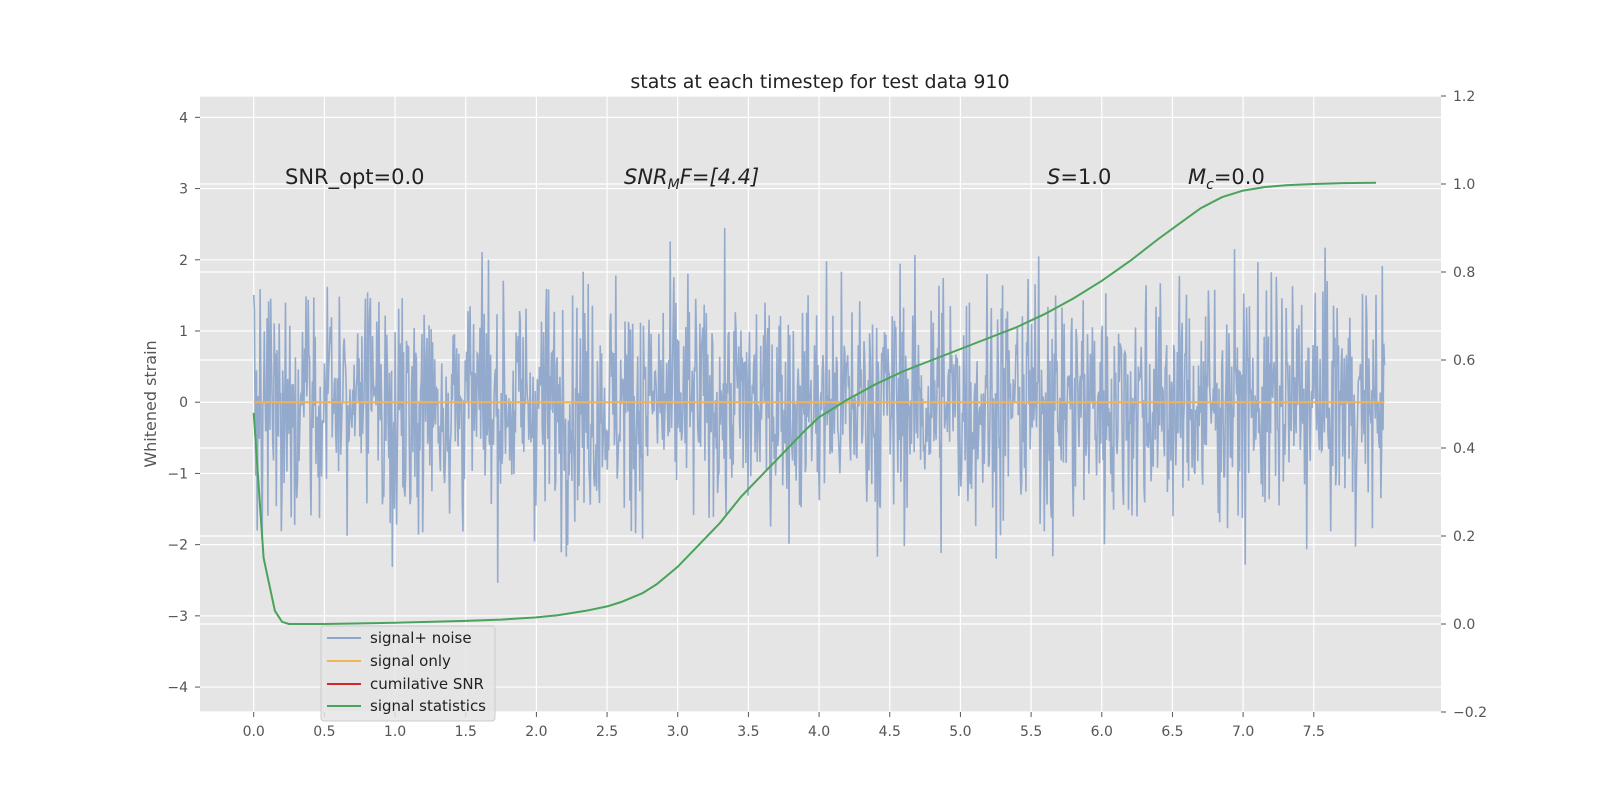  Describe the element at coordinates (177, 546) in the screenshot. I see `yl-tick-label-2: −2` at that location.